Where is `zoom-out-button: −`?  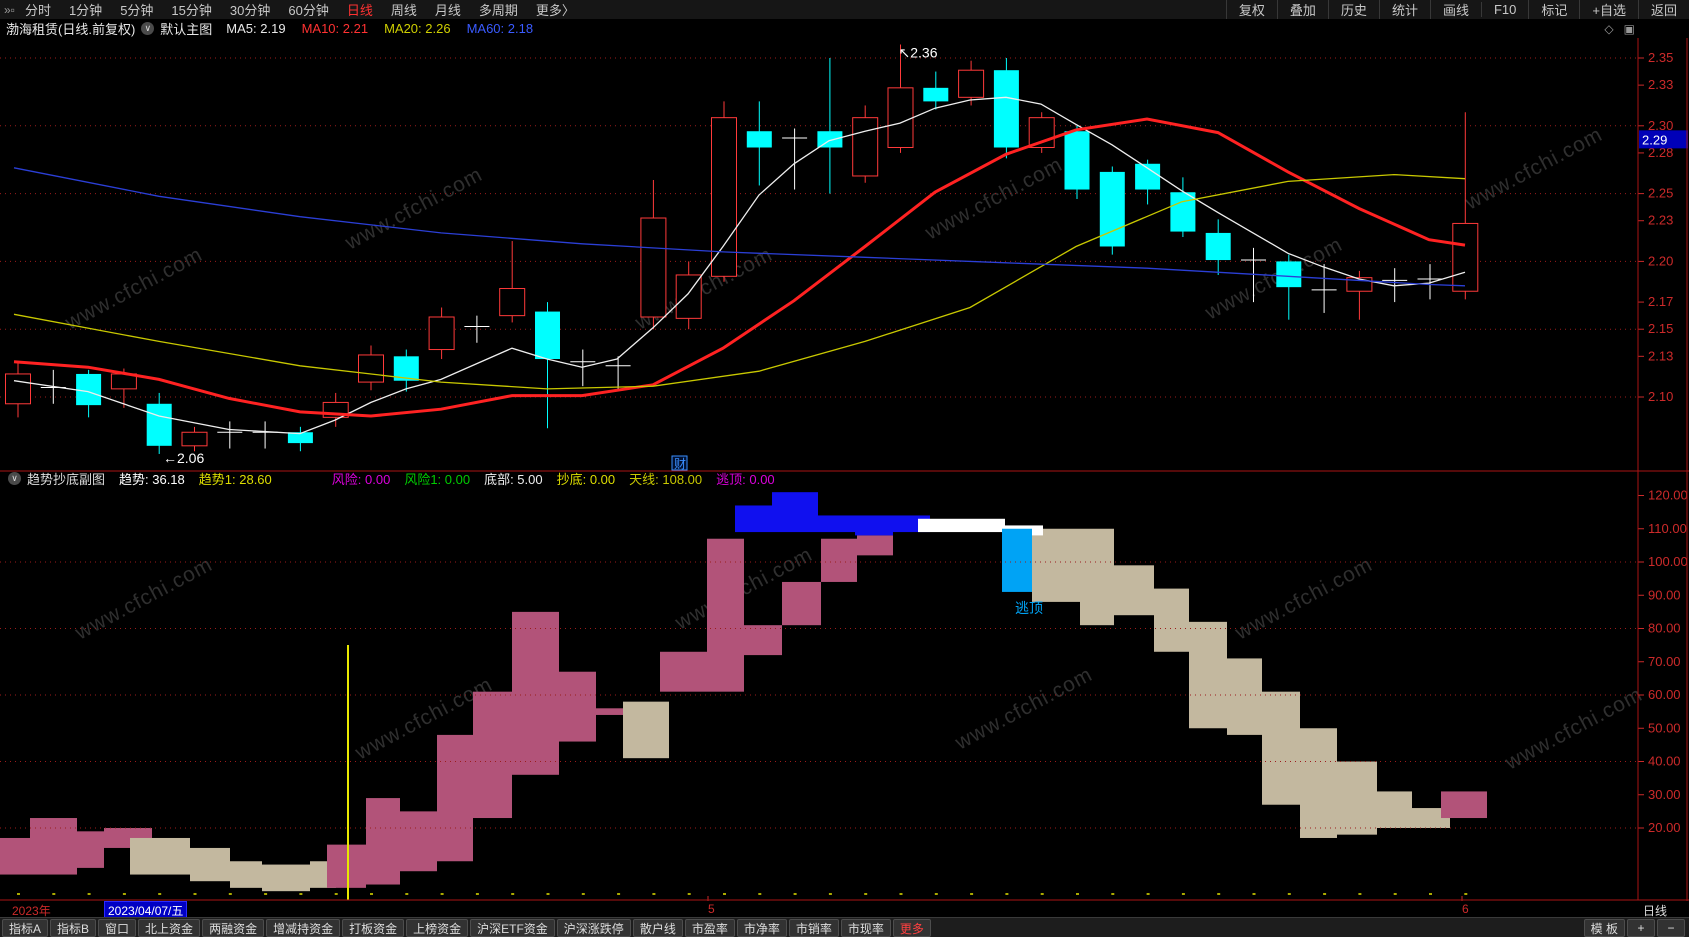
zoom-out-button: − is located at coordinates (1671, 928).